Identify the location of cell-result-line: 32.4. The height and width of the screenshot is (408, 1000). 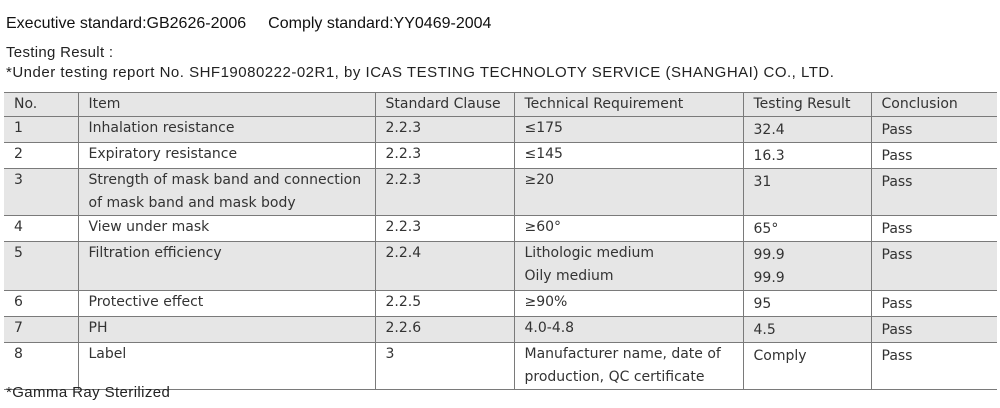
(769, 130).